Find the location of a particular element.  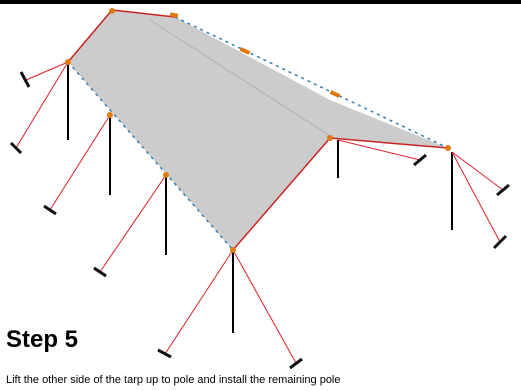

step-title: Step 5 is located at coordinates (42, 339).